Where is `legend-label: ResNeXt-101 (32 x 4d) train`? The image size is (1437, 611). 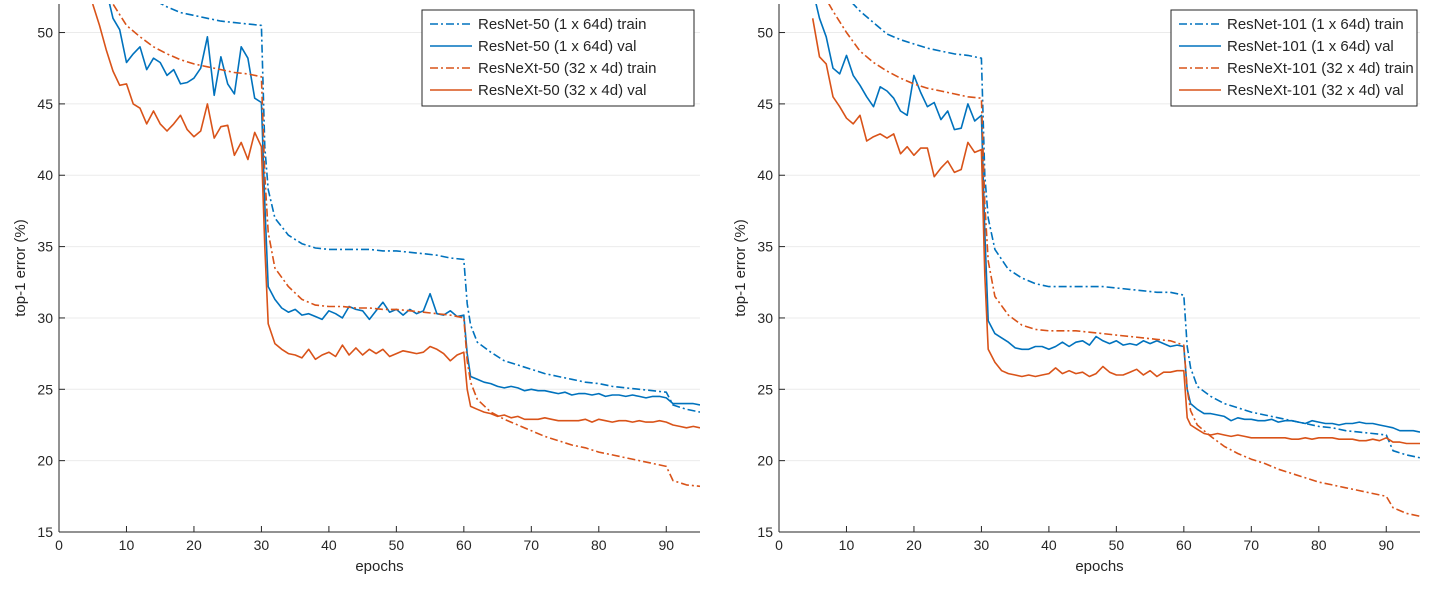
legend-label: ResNeXt-101 (32 x 4d) train is located at coordinates (1320, 68).